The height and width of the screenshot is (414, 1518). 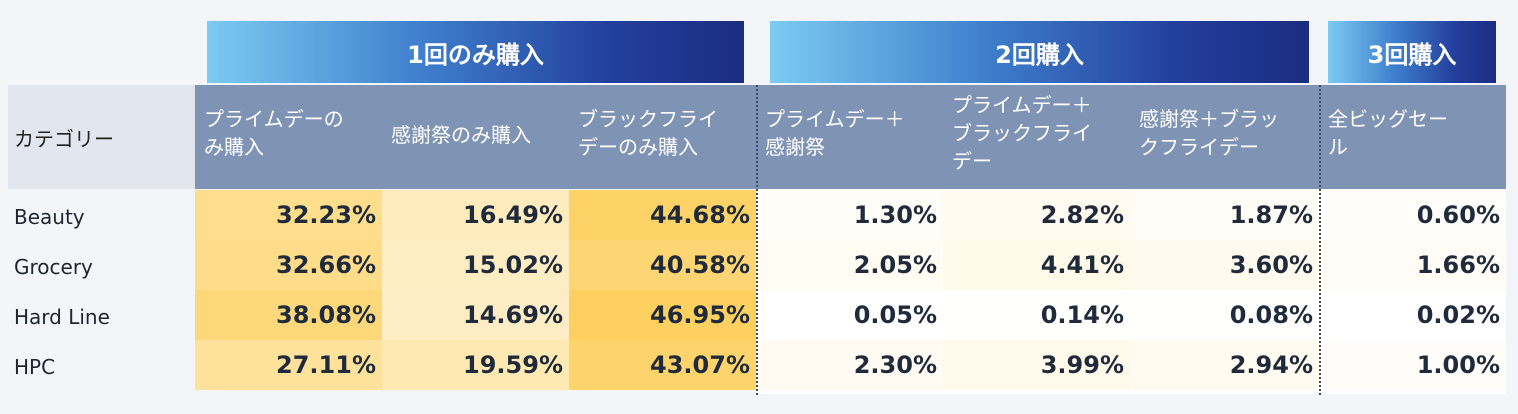 What do you see at coordinates (101, 137) in the screenshot?
I see `category-header: カテゴリー` at bounding box center [101, 137].